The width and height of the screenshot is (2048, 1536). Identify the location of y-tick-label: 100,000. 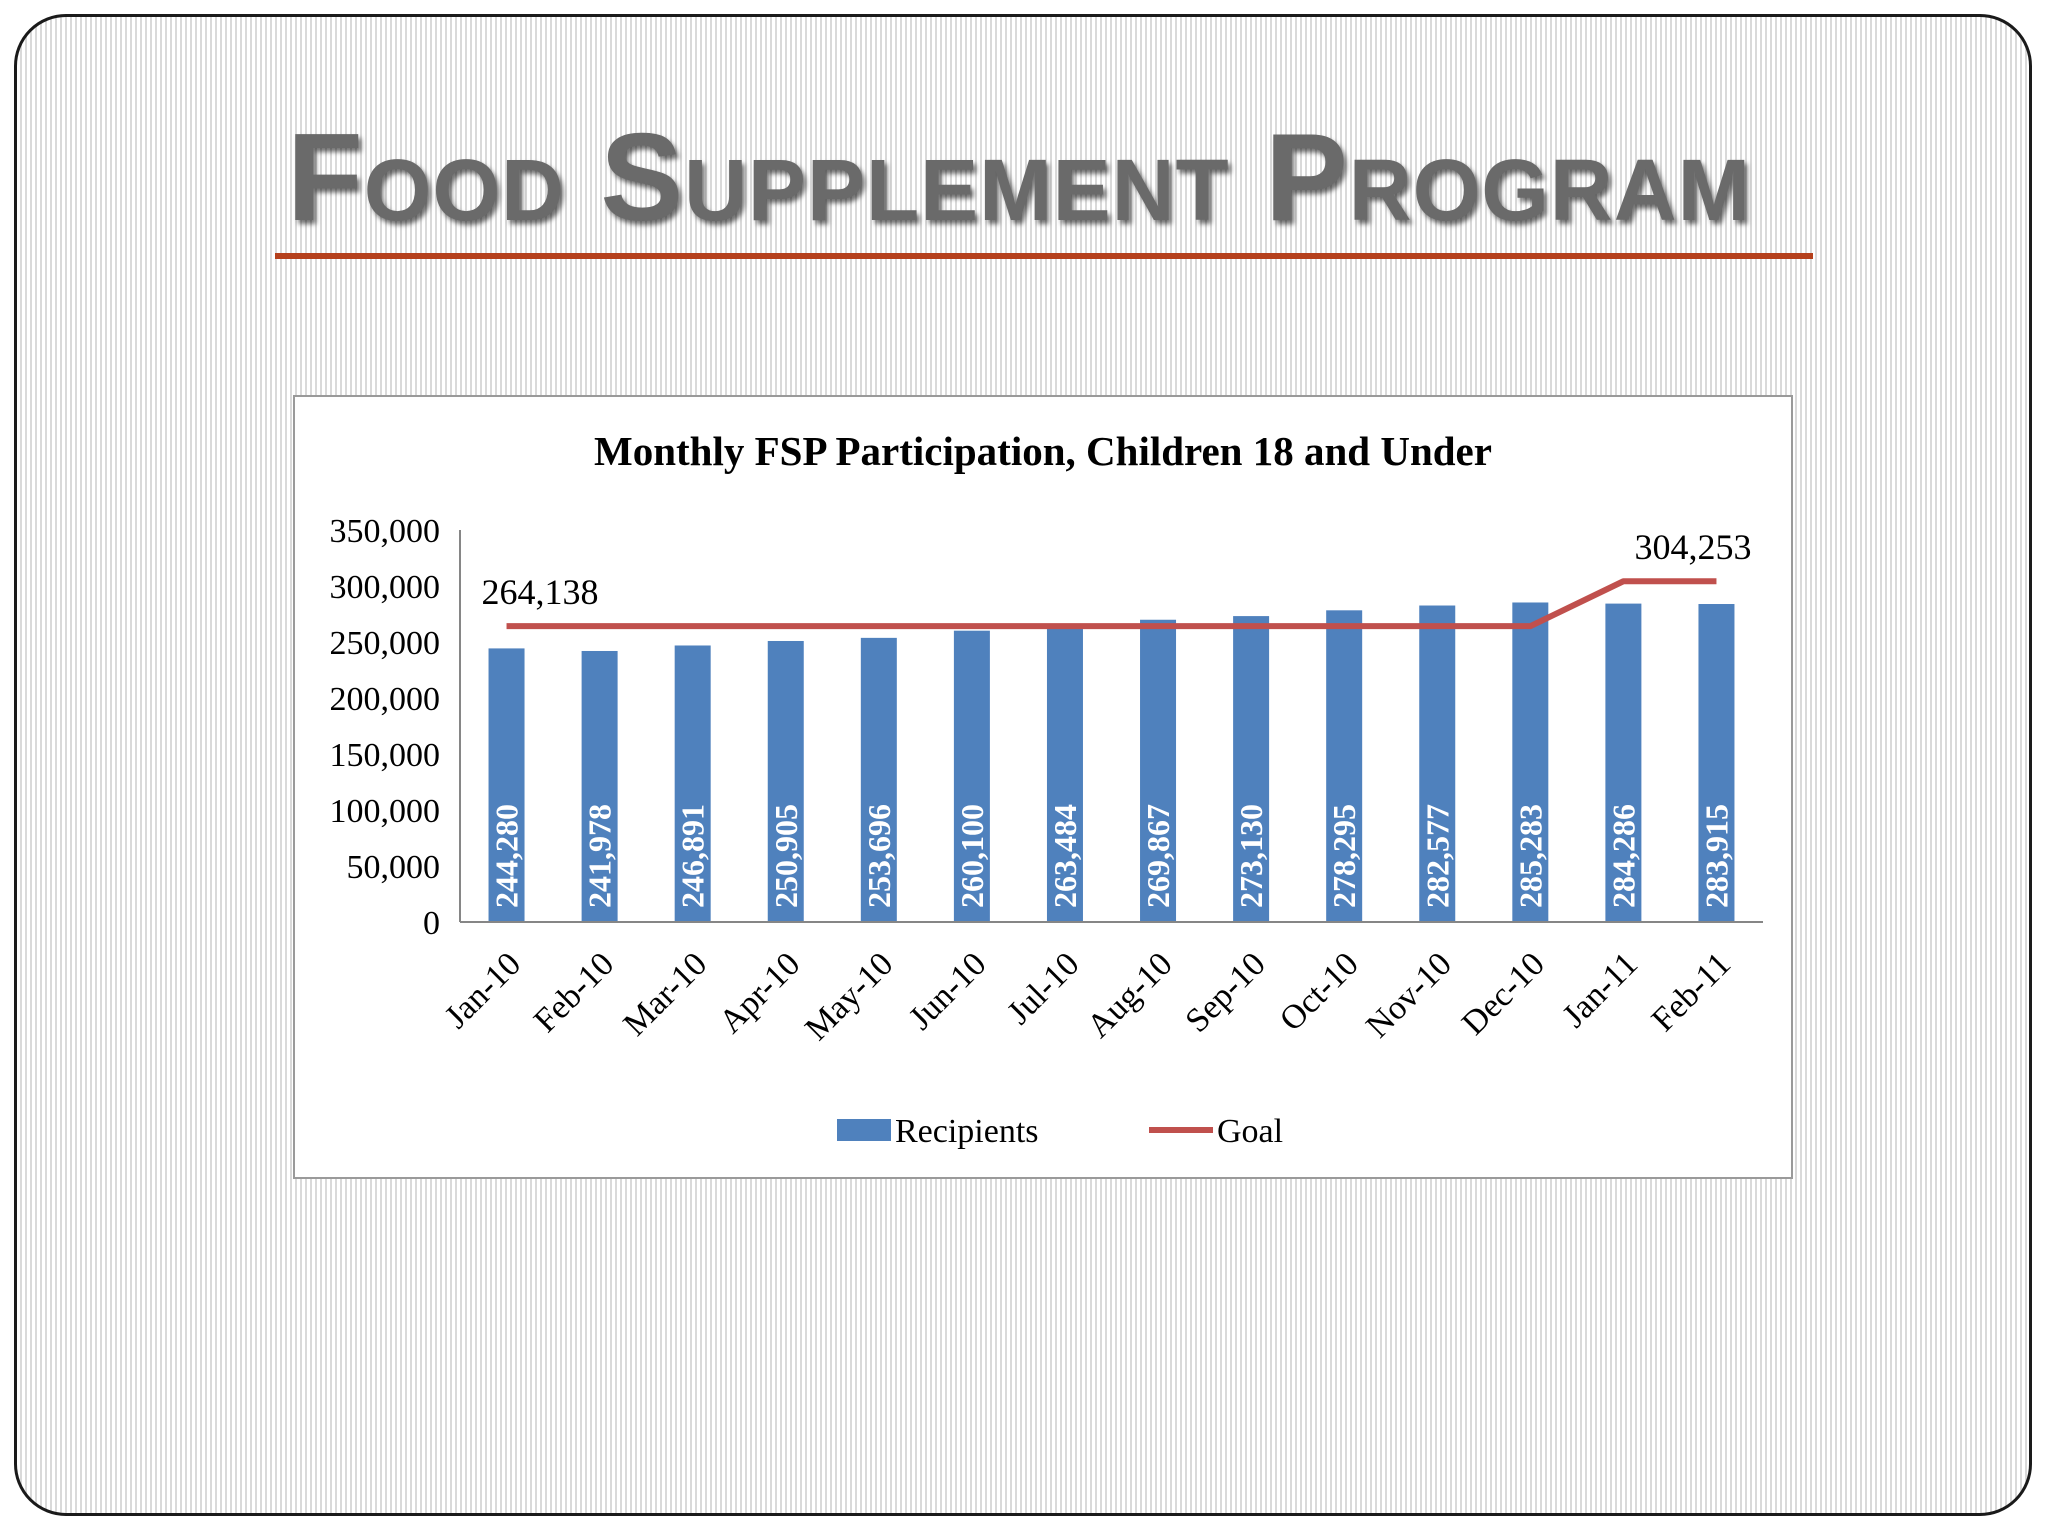
(385, 811).